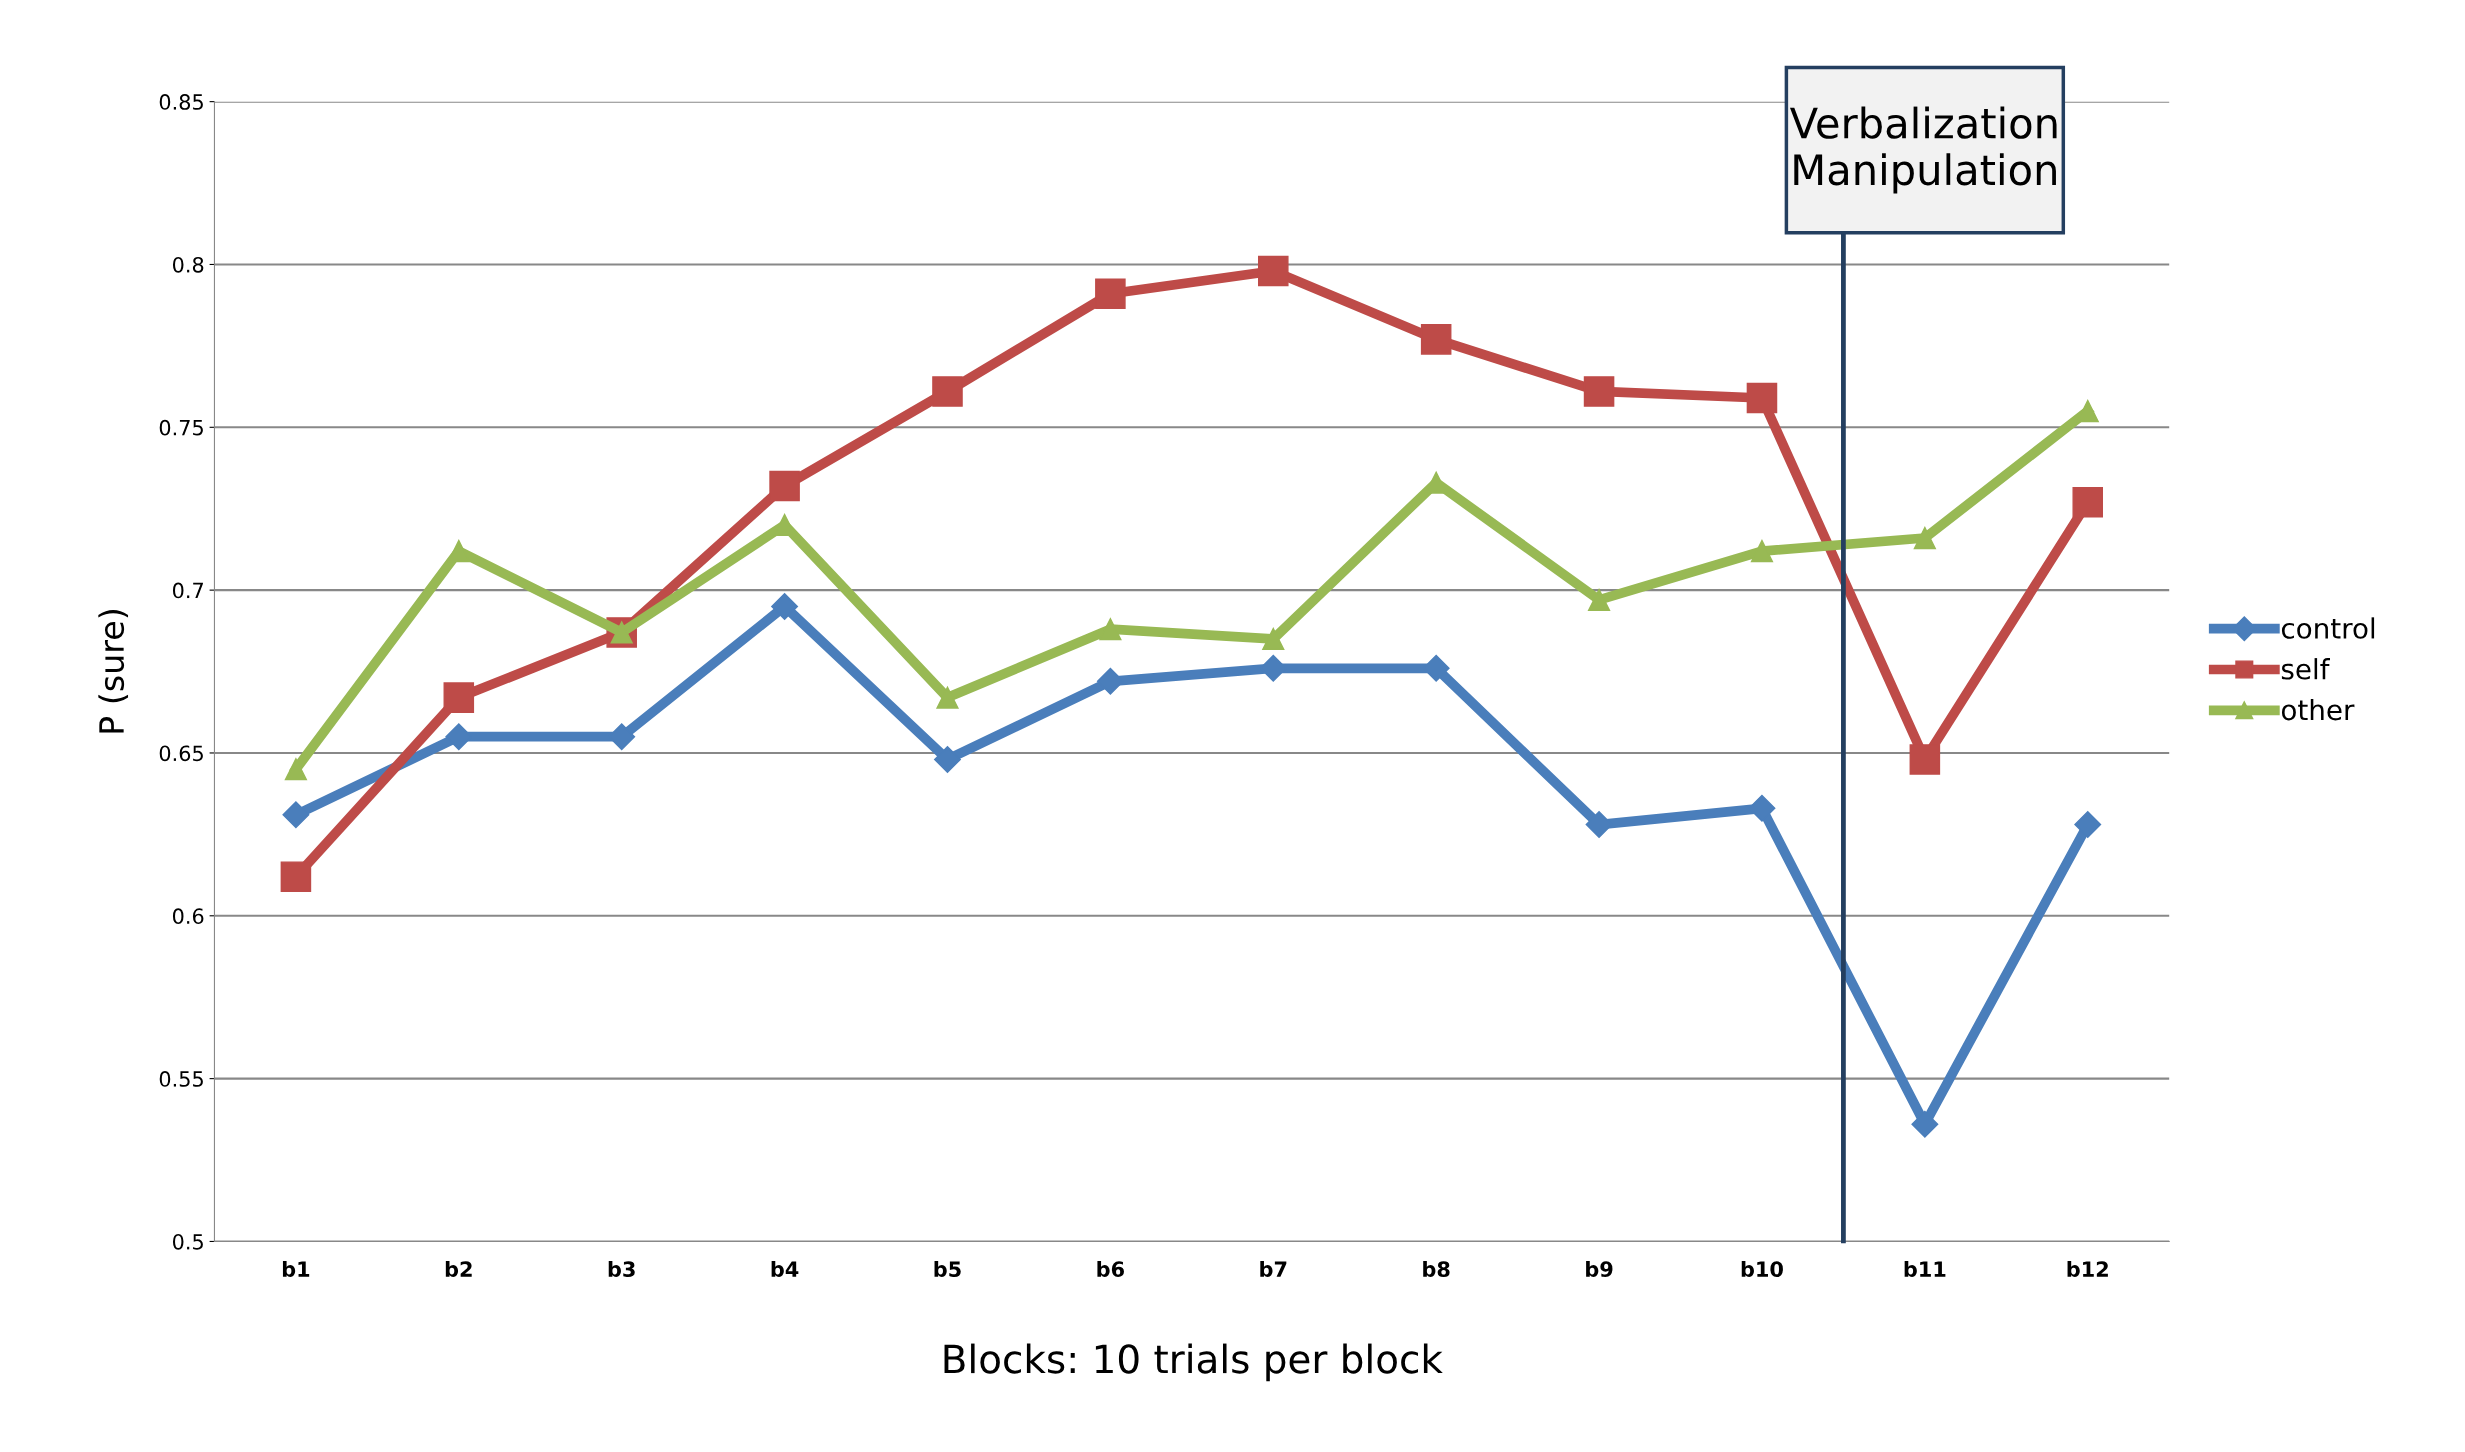  I want to click on x-tick-label: b10, so click(1762, 1269).